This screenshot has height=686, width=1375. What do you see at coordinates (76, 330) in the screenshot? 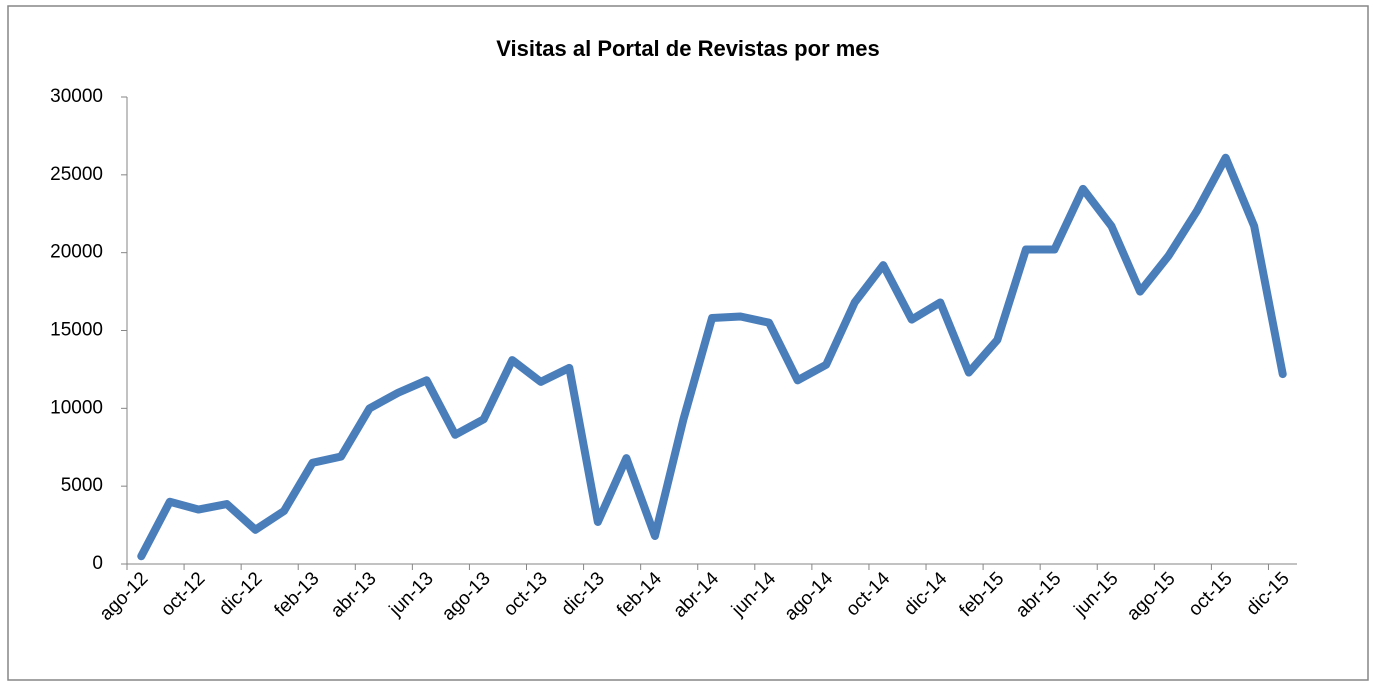
I see `y-tick-label: 15000` at bounding box center [76, 330].